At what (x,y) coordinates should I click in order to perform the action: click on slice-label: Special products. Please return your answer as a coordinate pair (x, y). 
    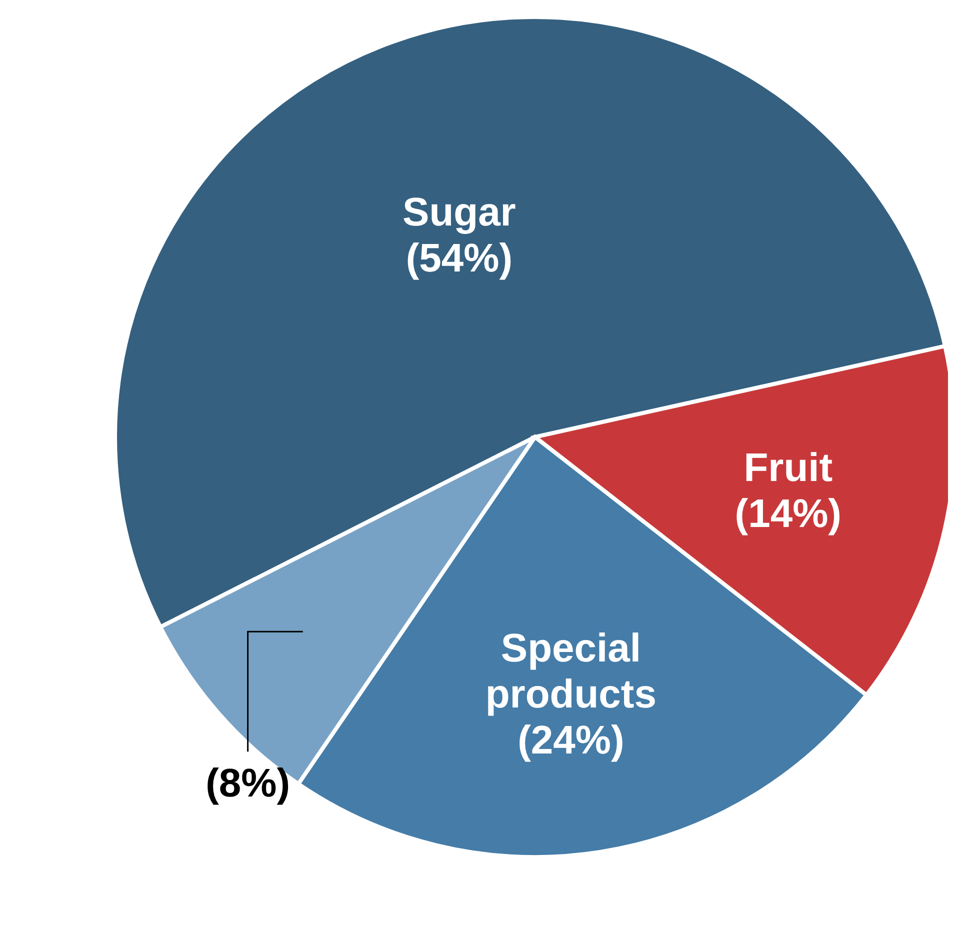
    Looking at the image, I should click on (570, 671).